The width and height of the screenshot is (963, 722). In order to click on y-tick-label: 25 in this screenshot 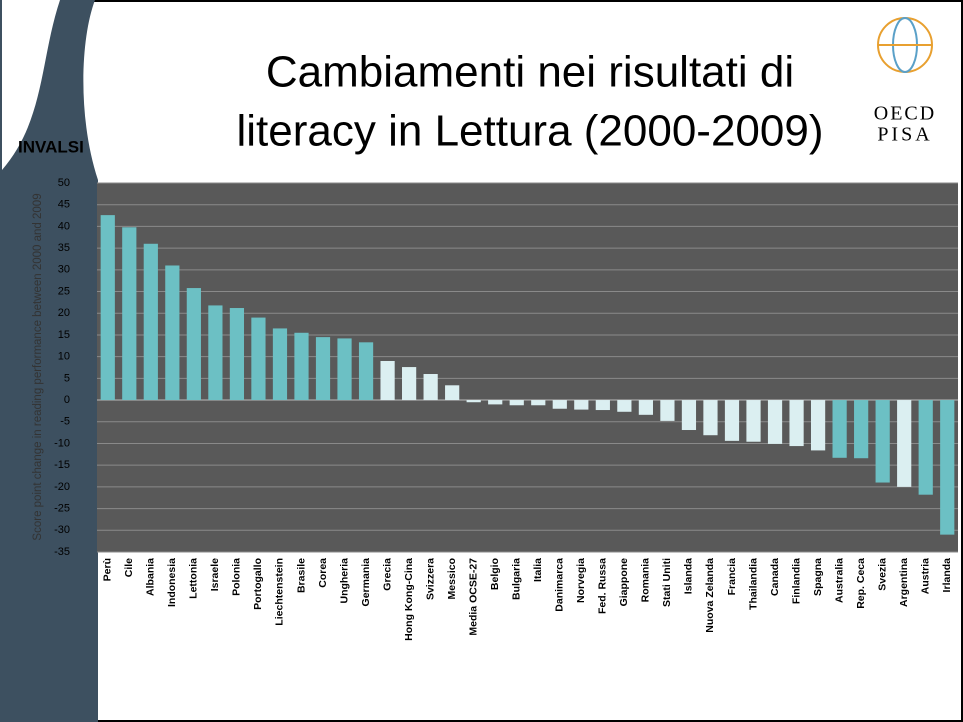, I will do `click(64, 291)`.